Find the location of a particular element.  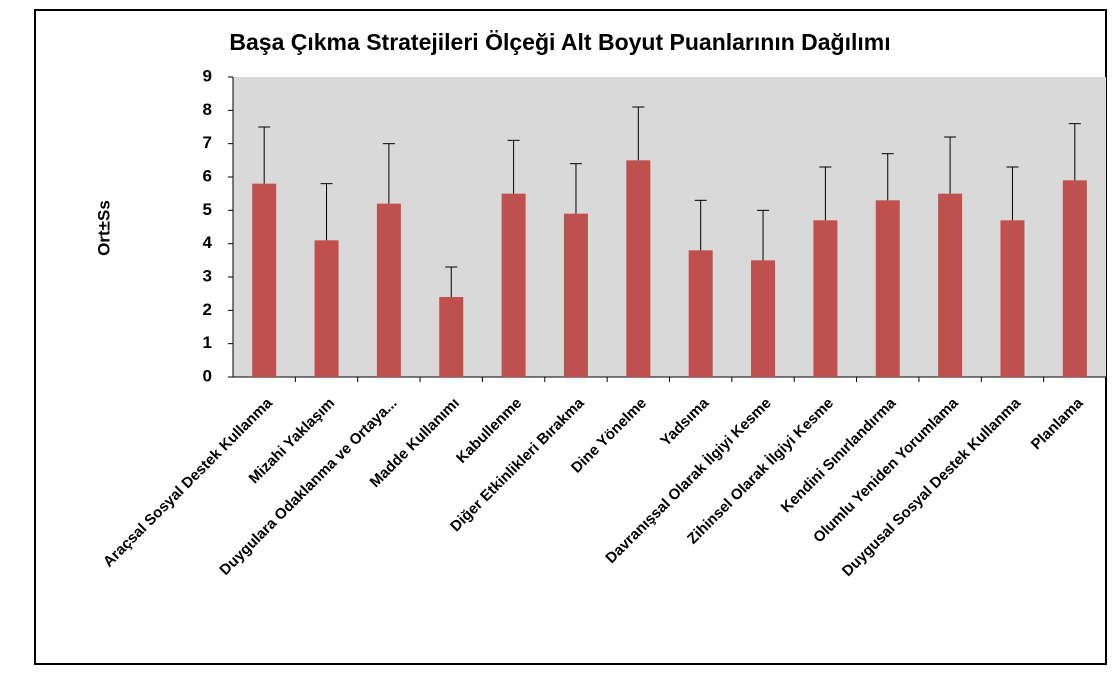

y-tick-label: 4 is located at coordinates (208, 242).